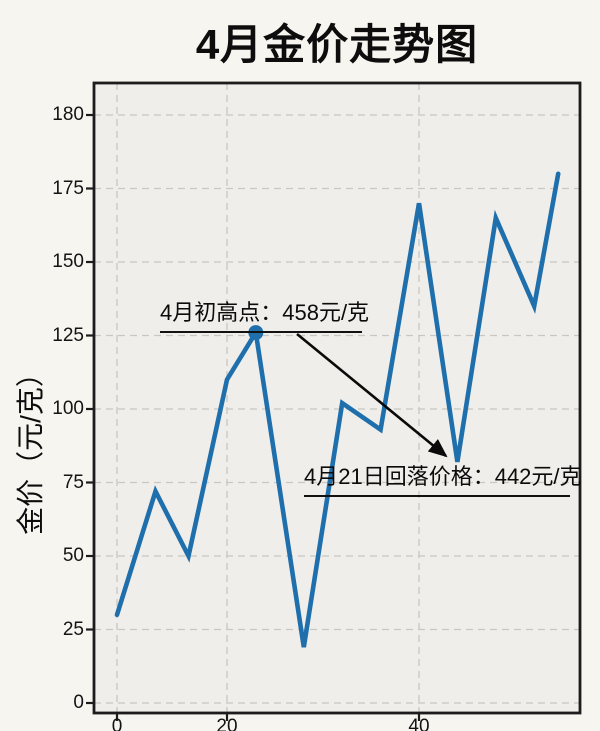  What do you see at coordinates (264, 317) in the screenshot?
I see `annotation-april-high: 4月初高点：458元/克` at bounding box center [264, 317].